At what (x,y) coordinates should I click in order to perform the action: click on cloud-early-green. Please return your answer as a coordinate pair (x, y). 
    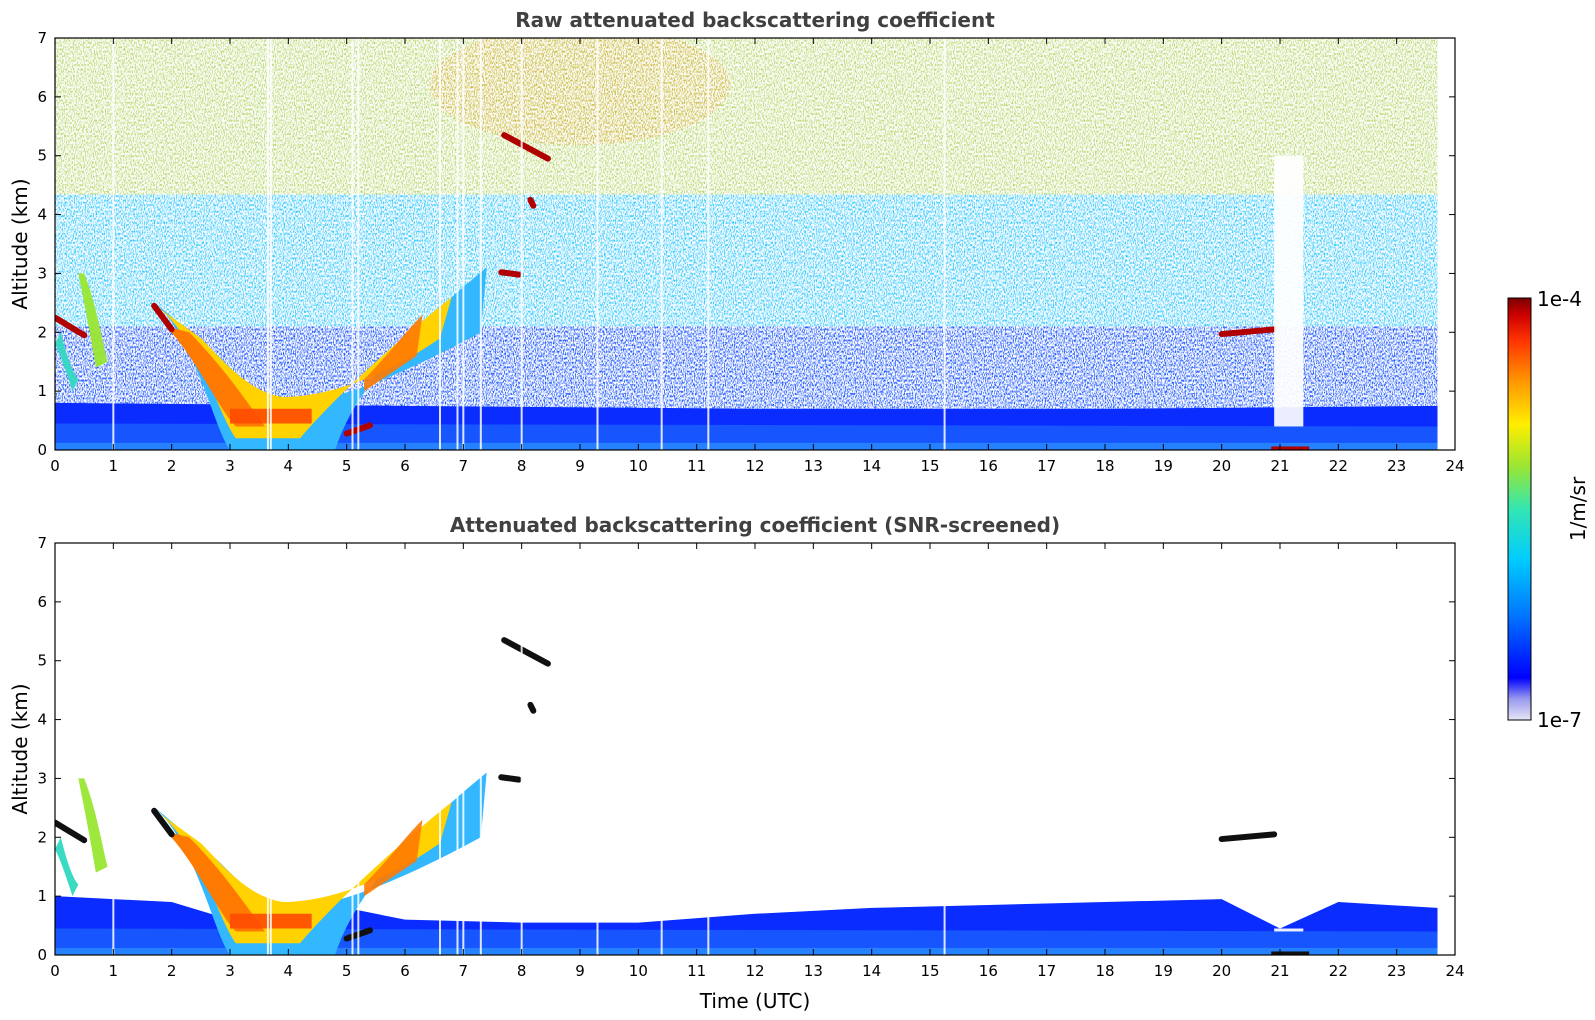
    Looking at the image, I should click on (93, 320).